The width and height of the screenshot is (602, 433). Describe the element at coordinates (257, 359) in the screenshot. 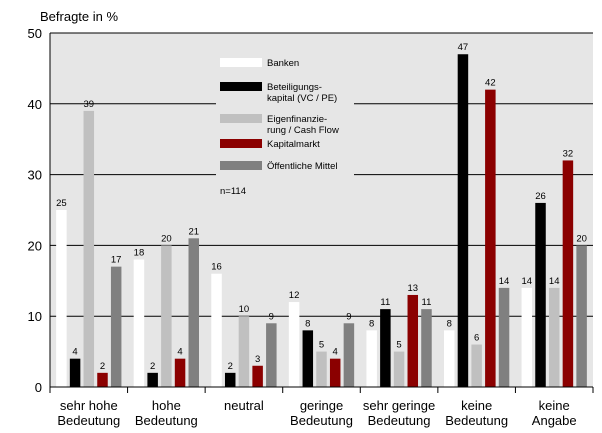

I see `data-label: 3` at that location.